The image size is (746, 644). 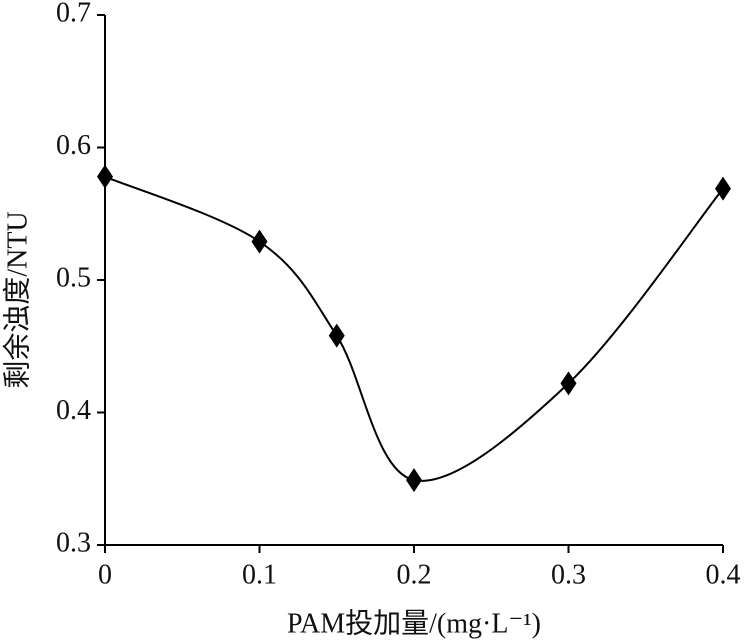 I want to click on x-tick-label: 0.2, so click(x=414, y=574).